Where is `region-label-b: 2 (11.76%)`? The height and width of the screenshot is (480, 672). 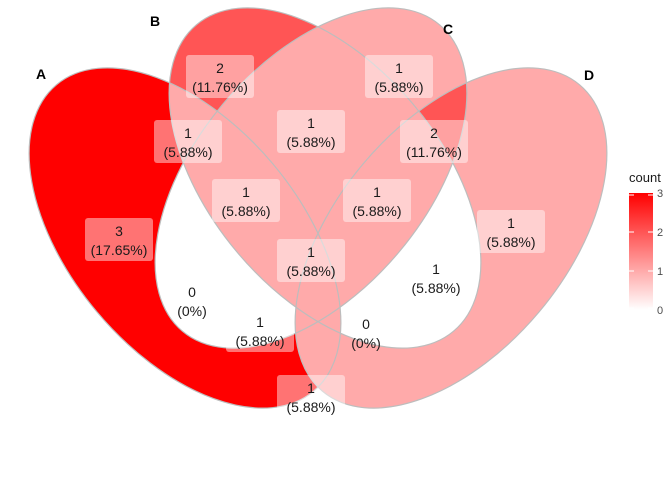
region-label-b: 2 (11.76%) is located at coordinates (220, 76).